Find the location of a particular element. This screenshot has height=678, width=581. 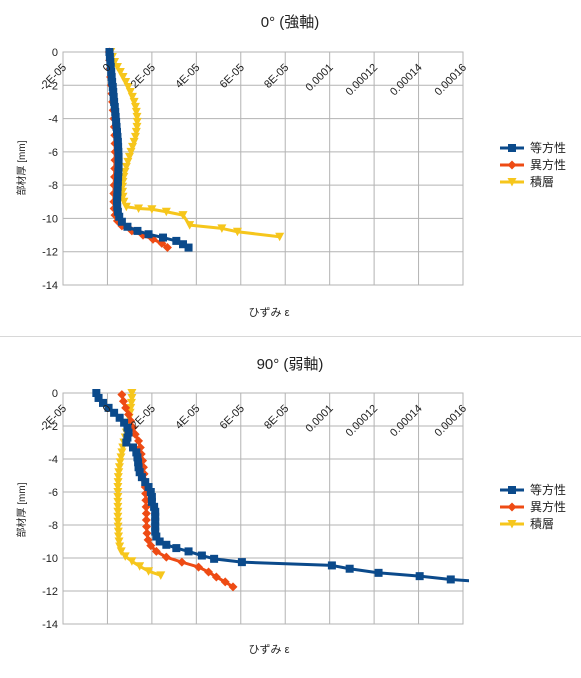

y-tick-label: -10 is located at coordinates (50, 559).